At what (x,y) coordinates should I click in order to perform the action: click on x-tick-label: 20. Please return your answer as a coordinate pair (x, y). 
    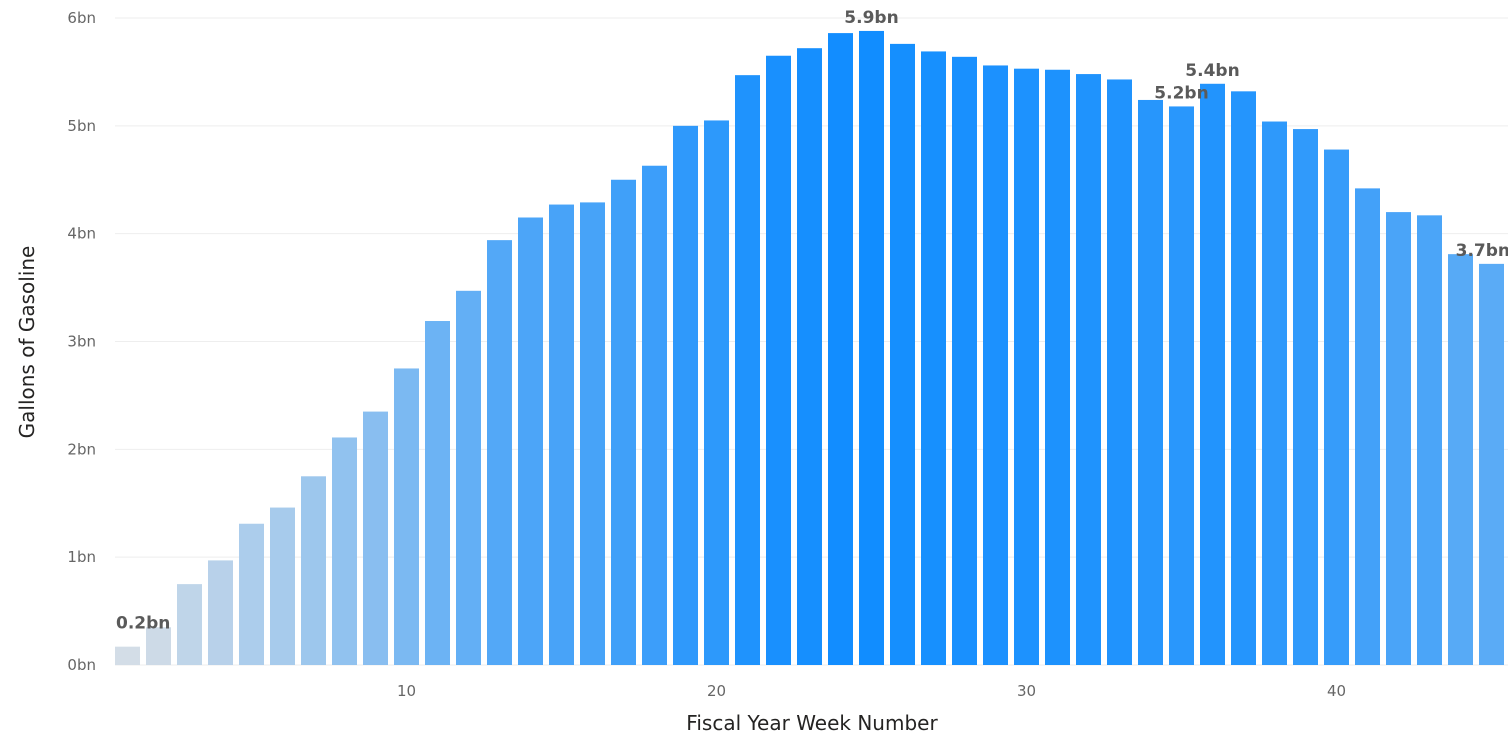
    Looking at the image, I should click on (716, 691).